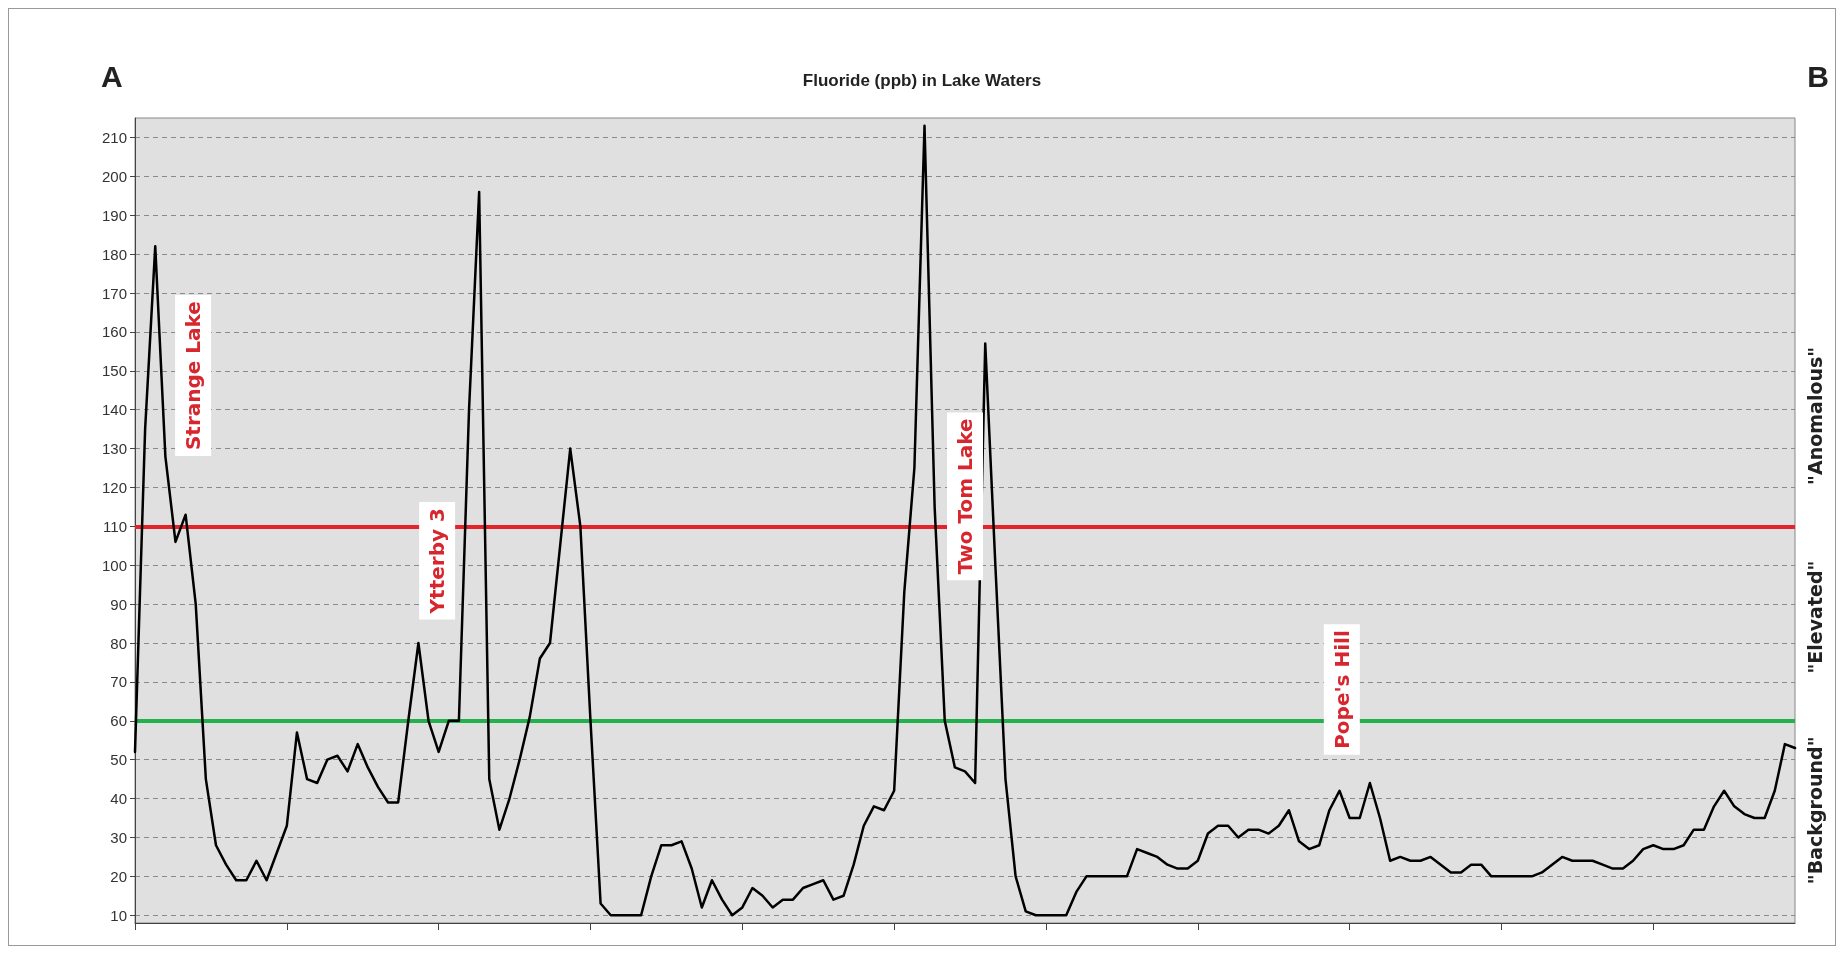  Describe the element at coordinates (118, 643) in the screenshot. I see `y-tick-label: 80` at that location.